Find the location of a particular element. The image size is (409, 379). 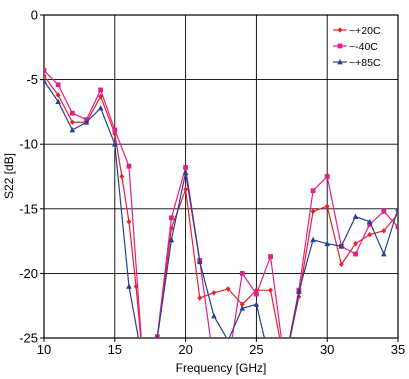

legend-items: ~+20C ~-40C ~+85C is located at coordinates (357, 47).